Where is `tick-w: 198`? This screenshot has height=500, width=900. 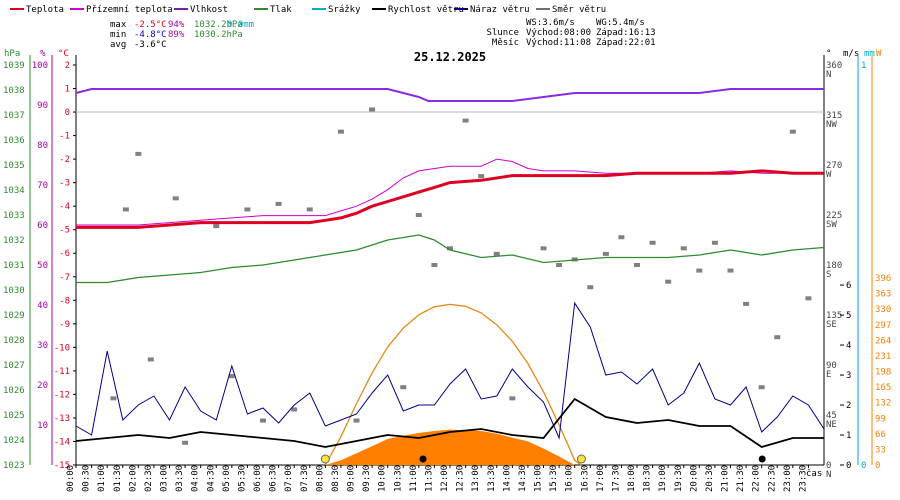 tick-w: 198 is located at coordinates (883, 373).